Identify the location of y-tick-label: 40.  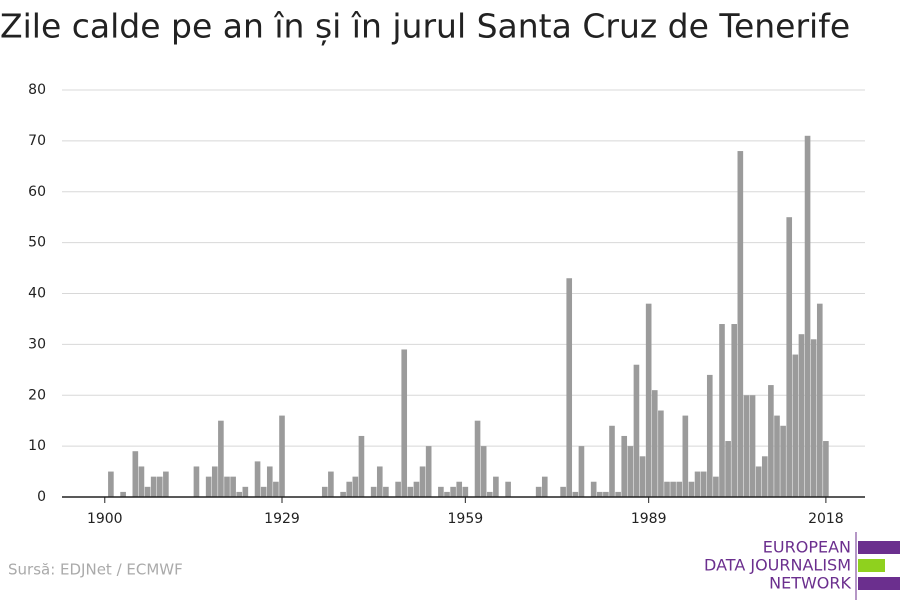
(37, 294).